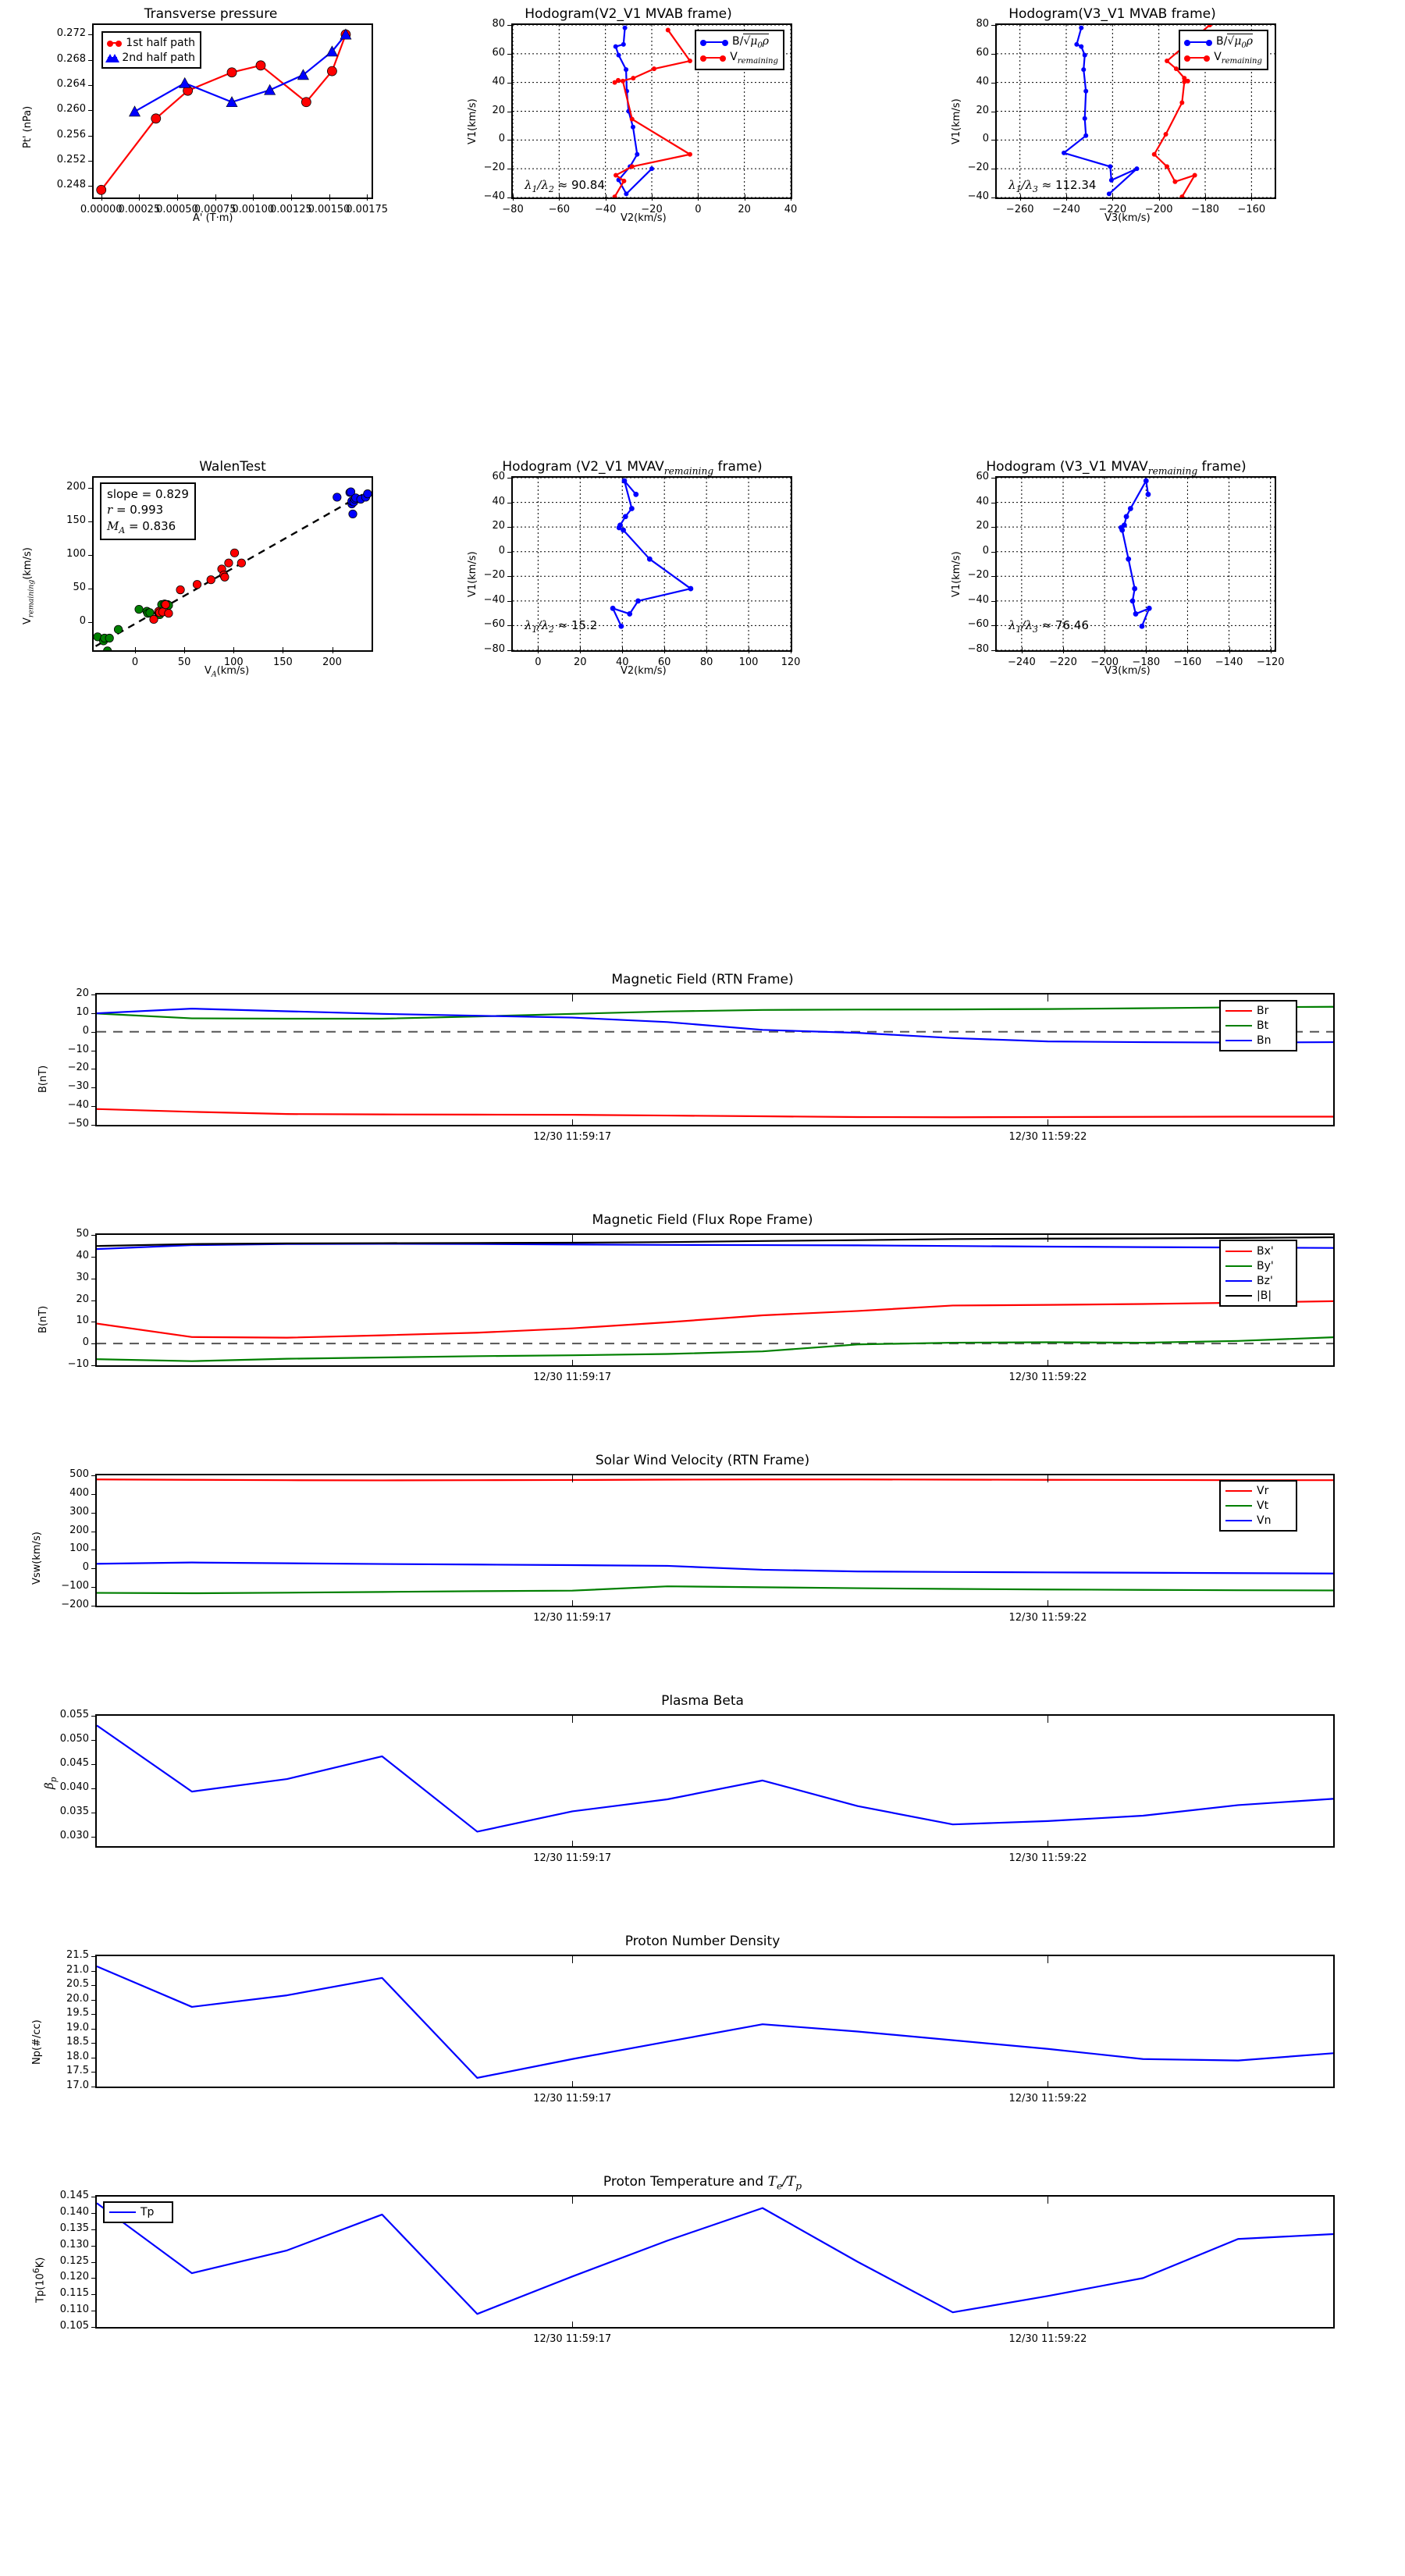 The height and width of the screenshot is (2576, 1405). What do you see at coordinates (703, 1941) in the screenshot?
I see `panel-title: Proton Number Density` at bounding box center [703, 1941].